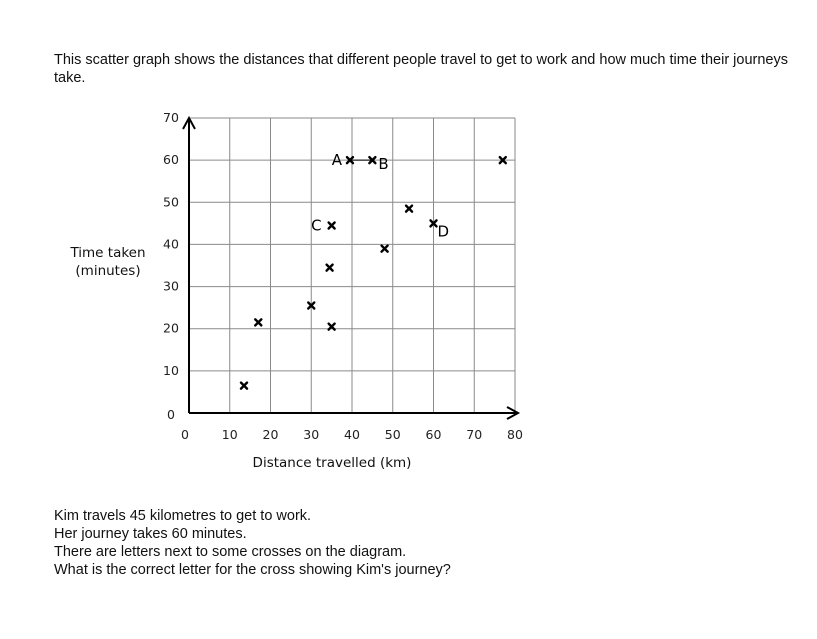 The height and width of the screenshot is (639, 817). What do you see at coordinates (323, 225) in the screenshot?
I see `data-point: C` at bounding box center [323, 225].